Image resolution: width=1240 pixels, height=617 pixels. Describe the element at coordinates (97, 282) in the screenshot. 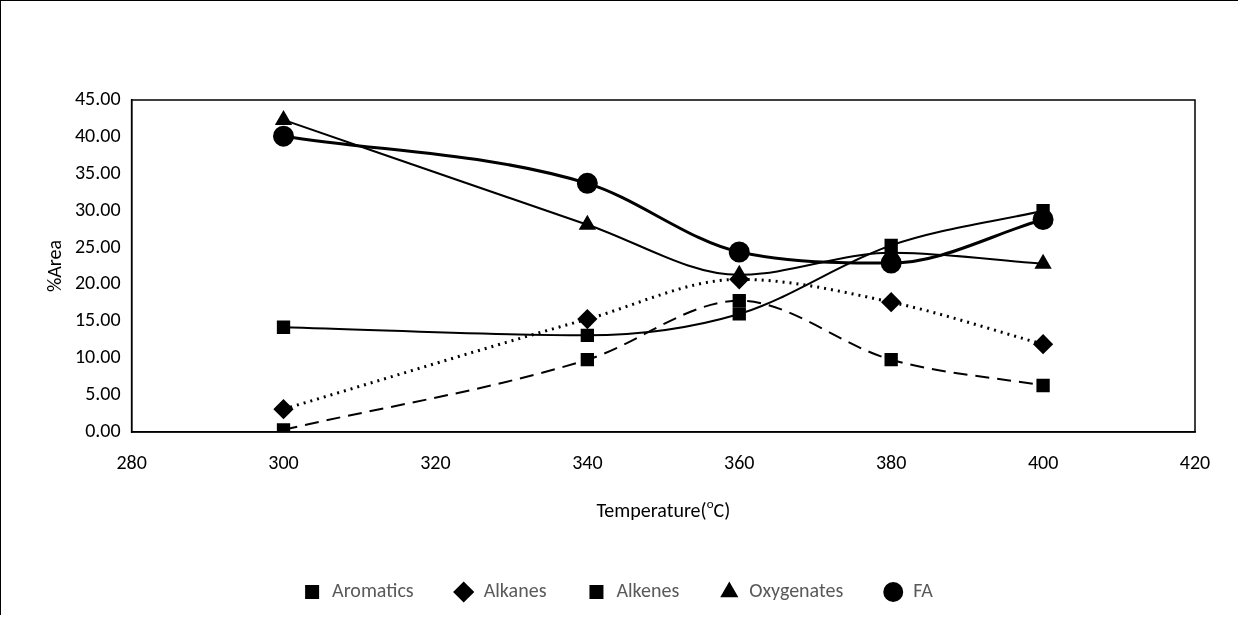

I see `y-tick-label: 20.00` at that location.